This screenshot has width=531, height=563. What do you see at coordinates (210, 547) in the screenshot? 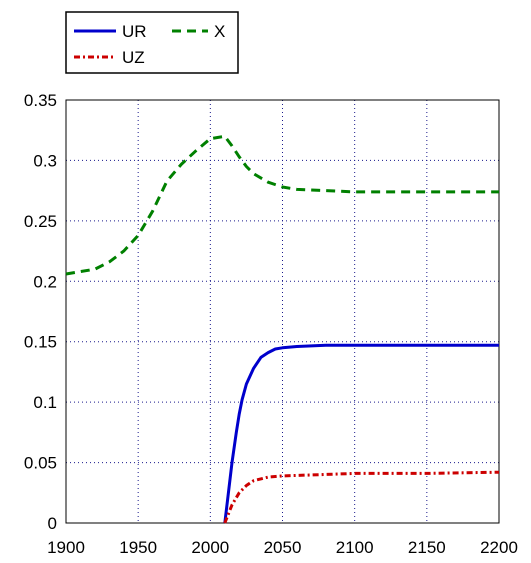
I see `x-tick-label: 2000` at bounding box center [210, 547].